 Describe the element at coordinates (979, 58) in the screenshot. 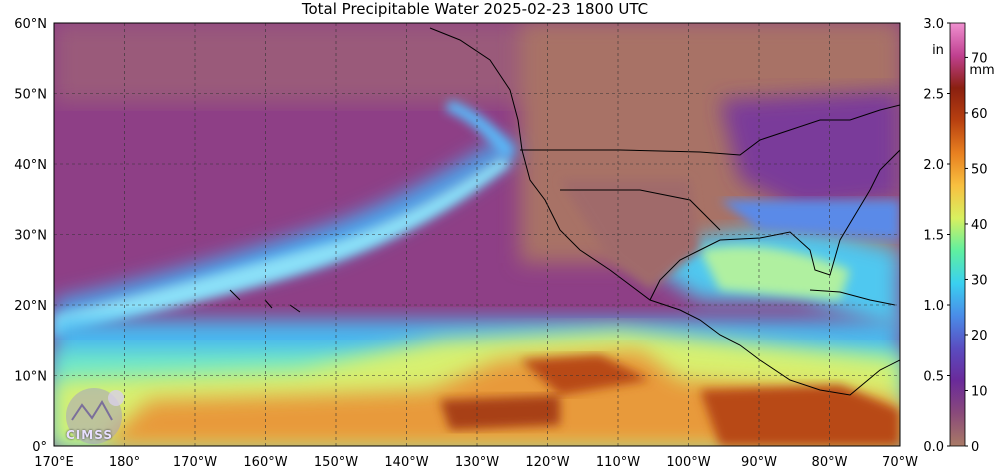

I see `colorbar-mm-label: 70` at that location.